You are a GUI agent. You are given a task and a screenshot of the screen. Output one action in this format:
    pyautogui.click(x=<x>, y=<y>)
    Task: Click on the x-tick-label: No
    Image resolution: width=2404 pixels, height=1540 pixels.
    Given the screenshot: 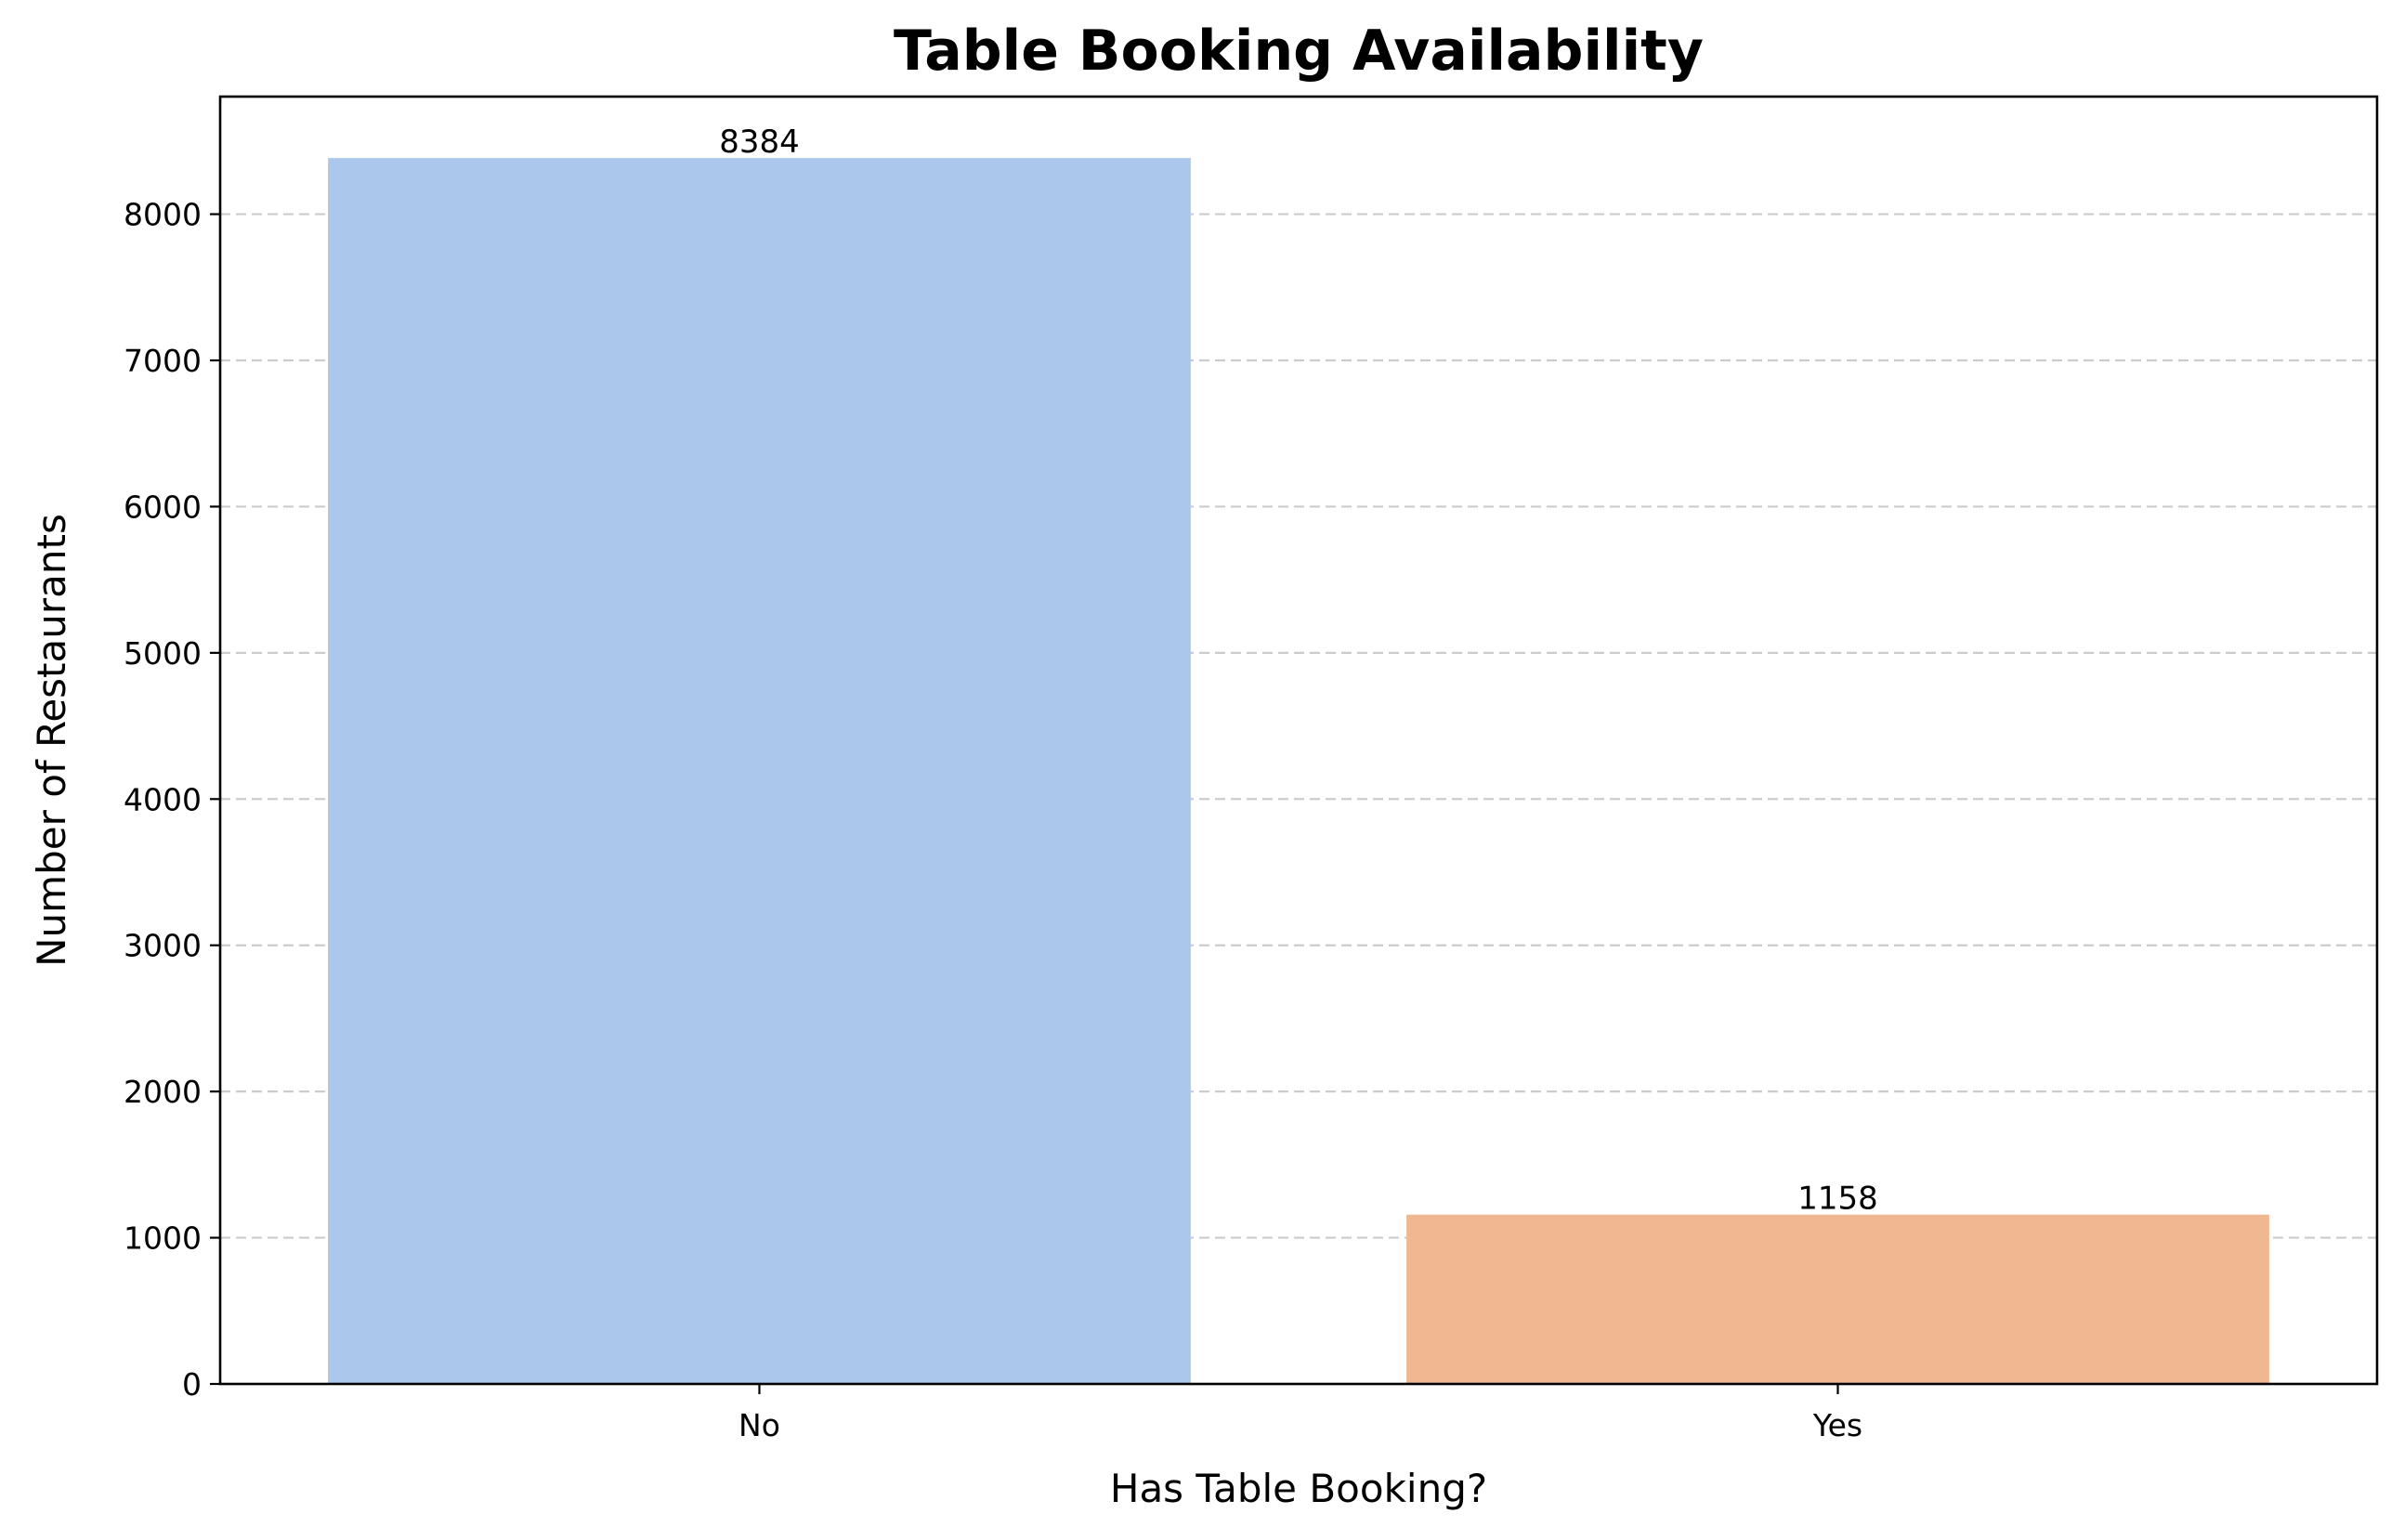 What is the action you would take?
    pyautogui.click(x=759, y=1425)
    